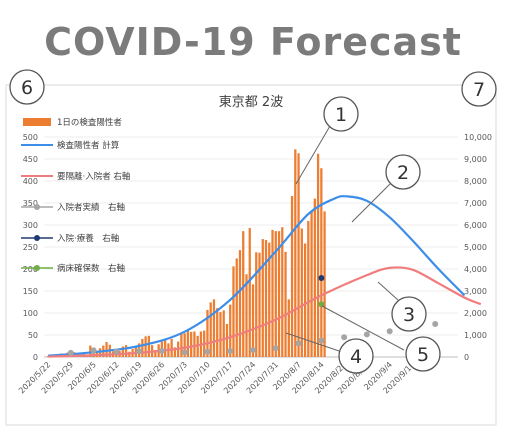 This screenshot has width=506, height=434. I want to click on callout-6-label: 6, so click(27, 88).